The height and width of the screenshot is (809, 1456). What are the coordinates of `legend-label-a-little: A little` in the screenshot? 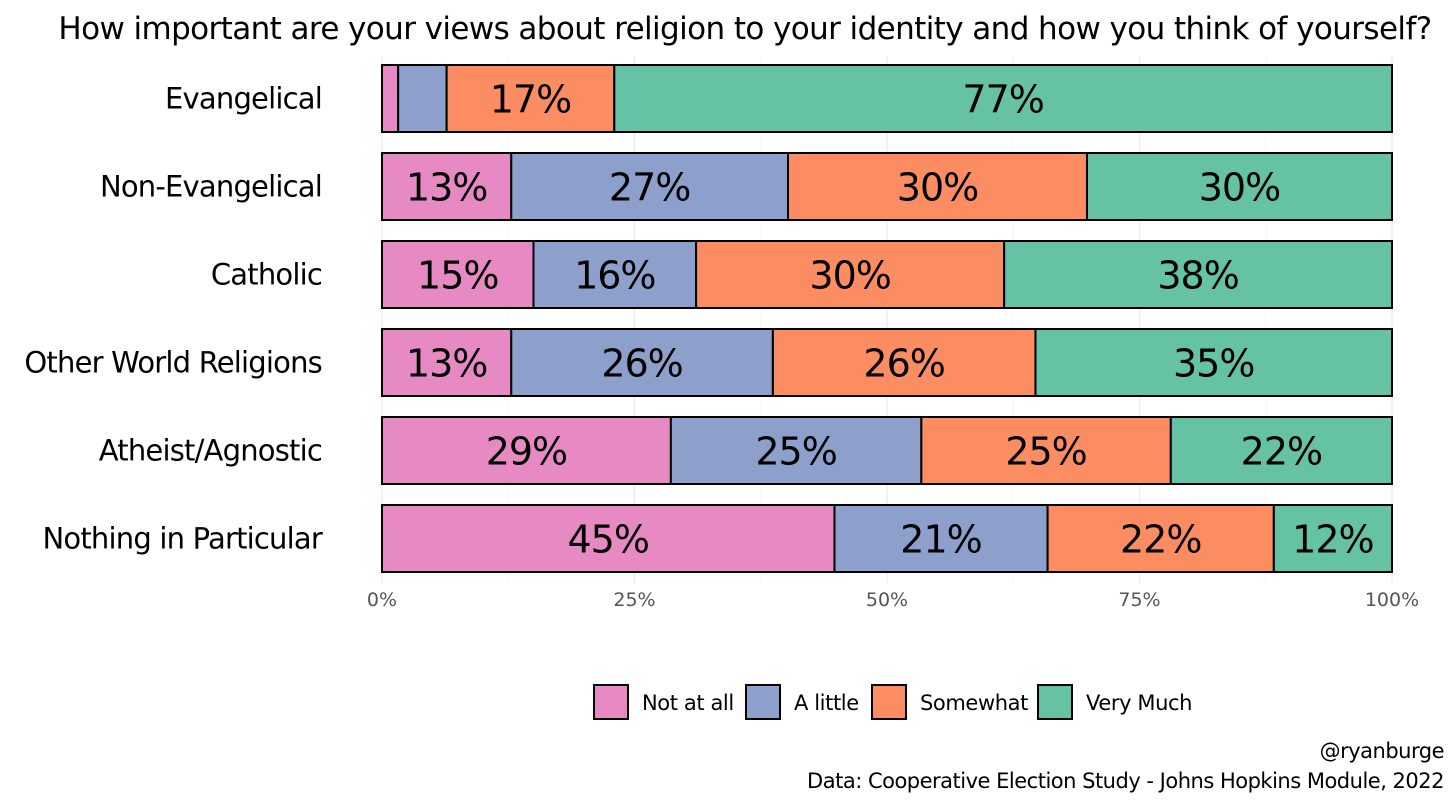 It's located at (826, 703).